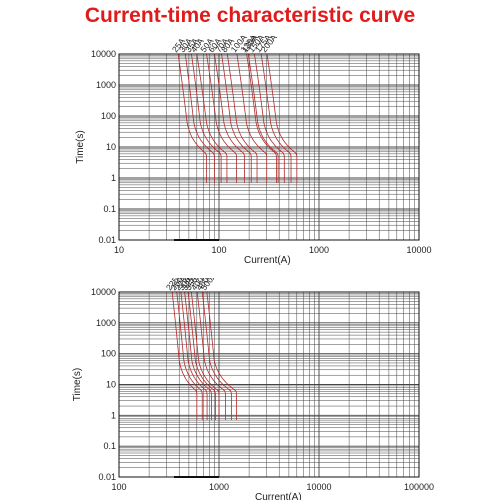 This screenshot has width=500, height=500. I want to click on series-curve-60A, so click(229, 118).